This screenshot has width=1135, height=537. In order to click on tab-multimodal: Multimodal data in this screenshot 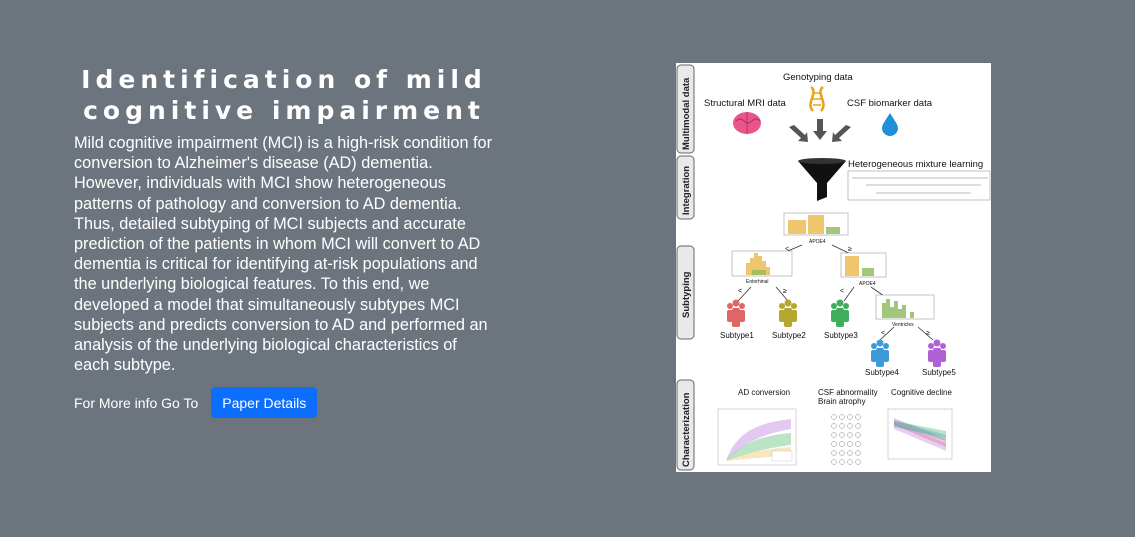, I will do `click(686, 113)`.